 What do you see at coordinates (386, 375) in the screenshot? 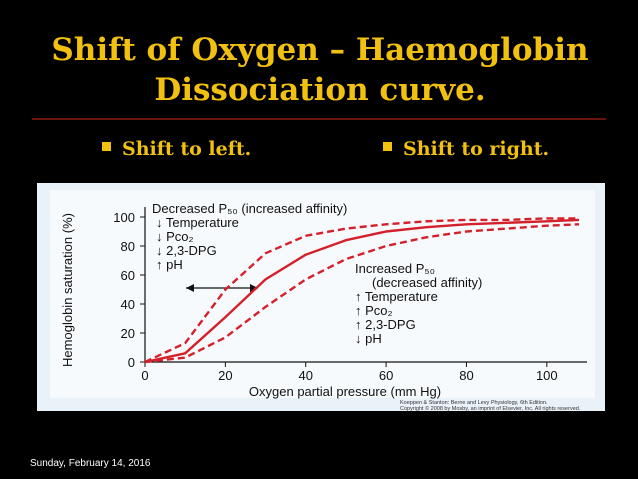
I see `x-tick-label: 60` at bounding box center [386, 375].